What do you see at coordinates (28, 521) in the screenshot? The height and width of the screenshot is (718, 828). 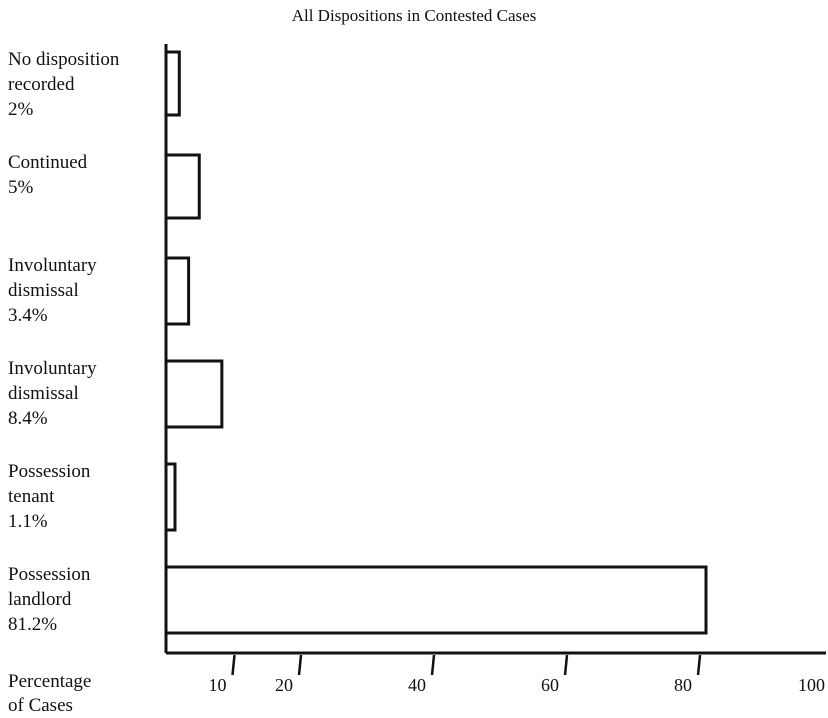 I see `value-label: 1.1%` at bounding box center [28, 521].